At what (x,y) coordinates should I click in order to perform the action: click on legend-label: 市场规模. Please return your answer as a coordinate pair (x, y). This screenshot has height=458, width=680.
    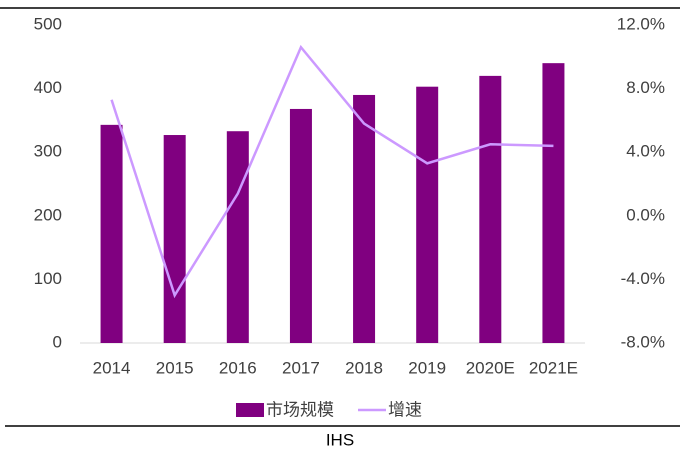
    Looking at the image, I should click on (300, 409).